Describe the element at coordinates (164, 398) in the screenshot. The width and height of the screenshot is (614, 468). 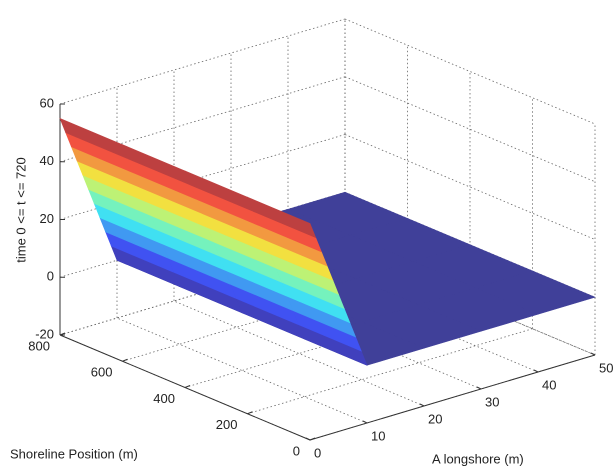
I see `y-tick-label: 400` at that location.